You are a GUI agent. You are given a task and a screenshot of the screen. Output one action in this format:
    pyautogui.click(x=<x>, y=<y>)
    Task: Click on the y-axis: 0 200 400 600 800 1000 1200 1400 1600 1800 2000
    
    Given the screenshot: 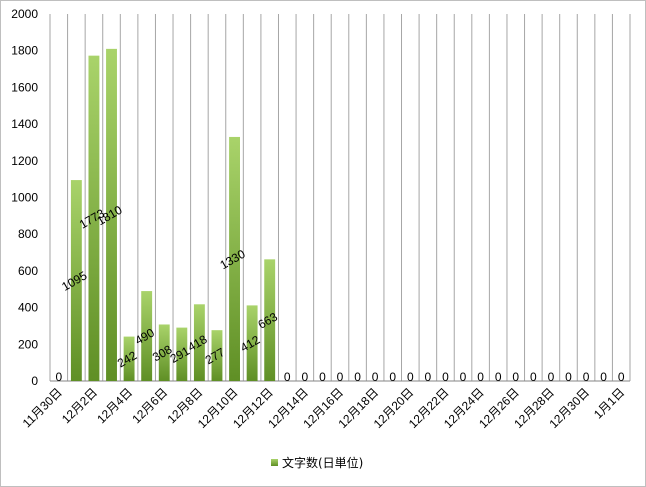 What is the action you would take?
    pyautogui.click(x=24, y=197)
    